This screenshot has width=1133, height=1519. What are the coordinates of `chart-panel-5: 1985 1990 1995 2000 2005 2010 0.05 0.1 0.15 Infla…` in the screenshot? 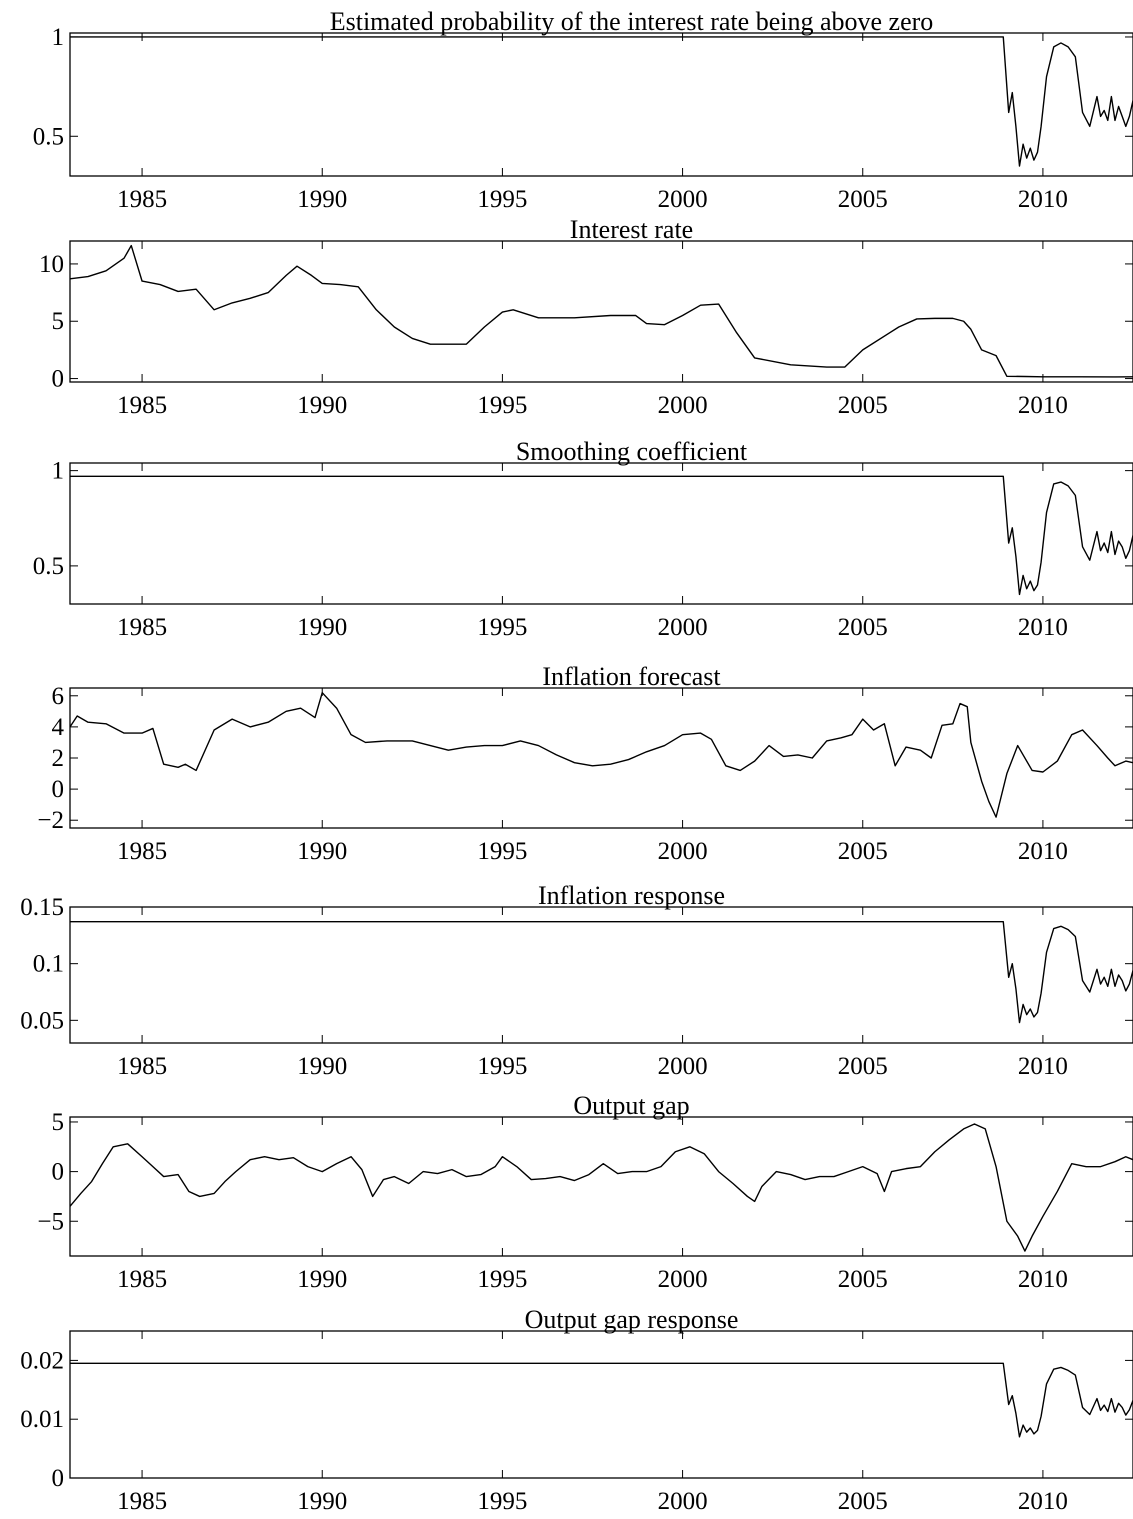 It's located at (576, 980).